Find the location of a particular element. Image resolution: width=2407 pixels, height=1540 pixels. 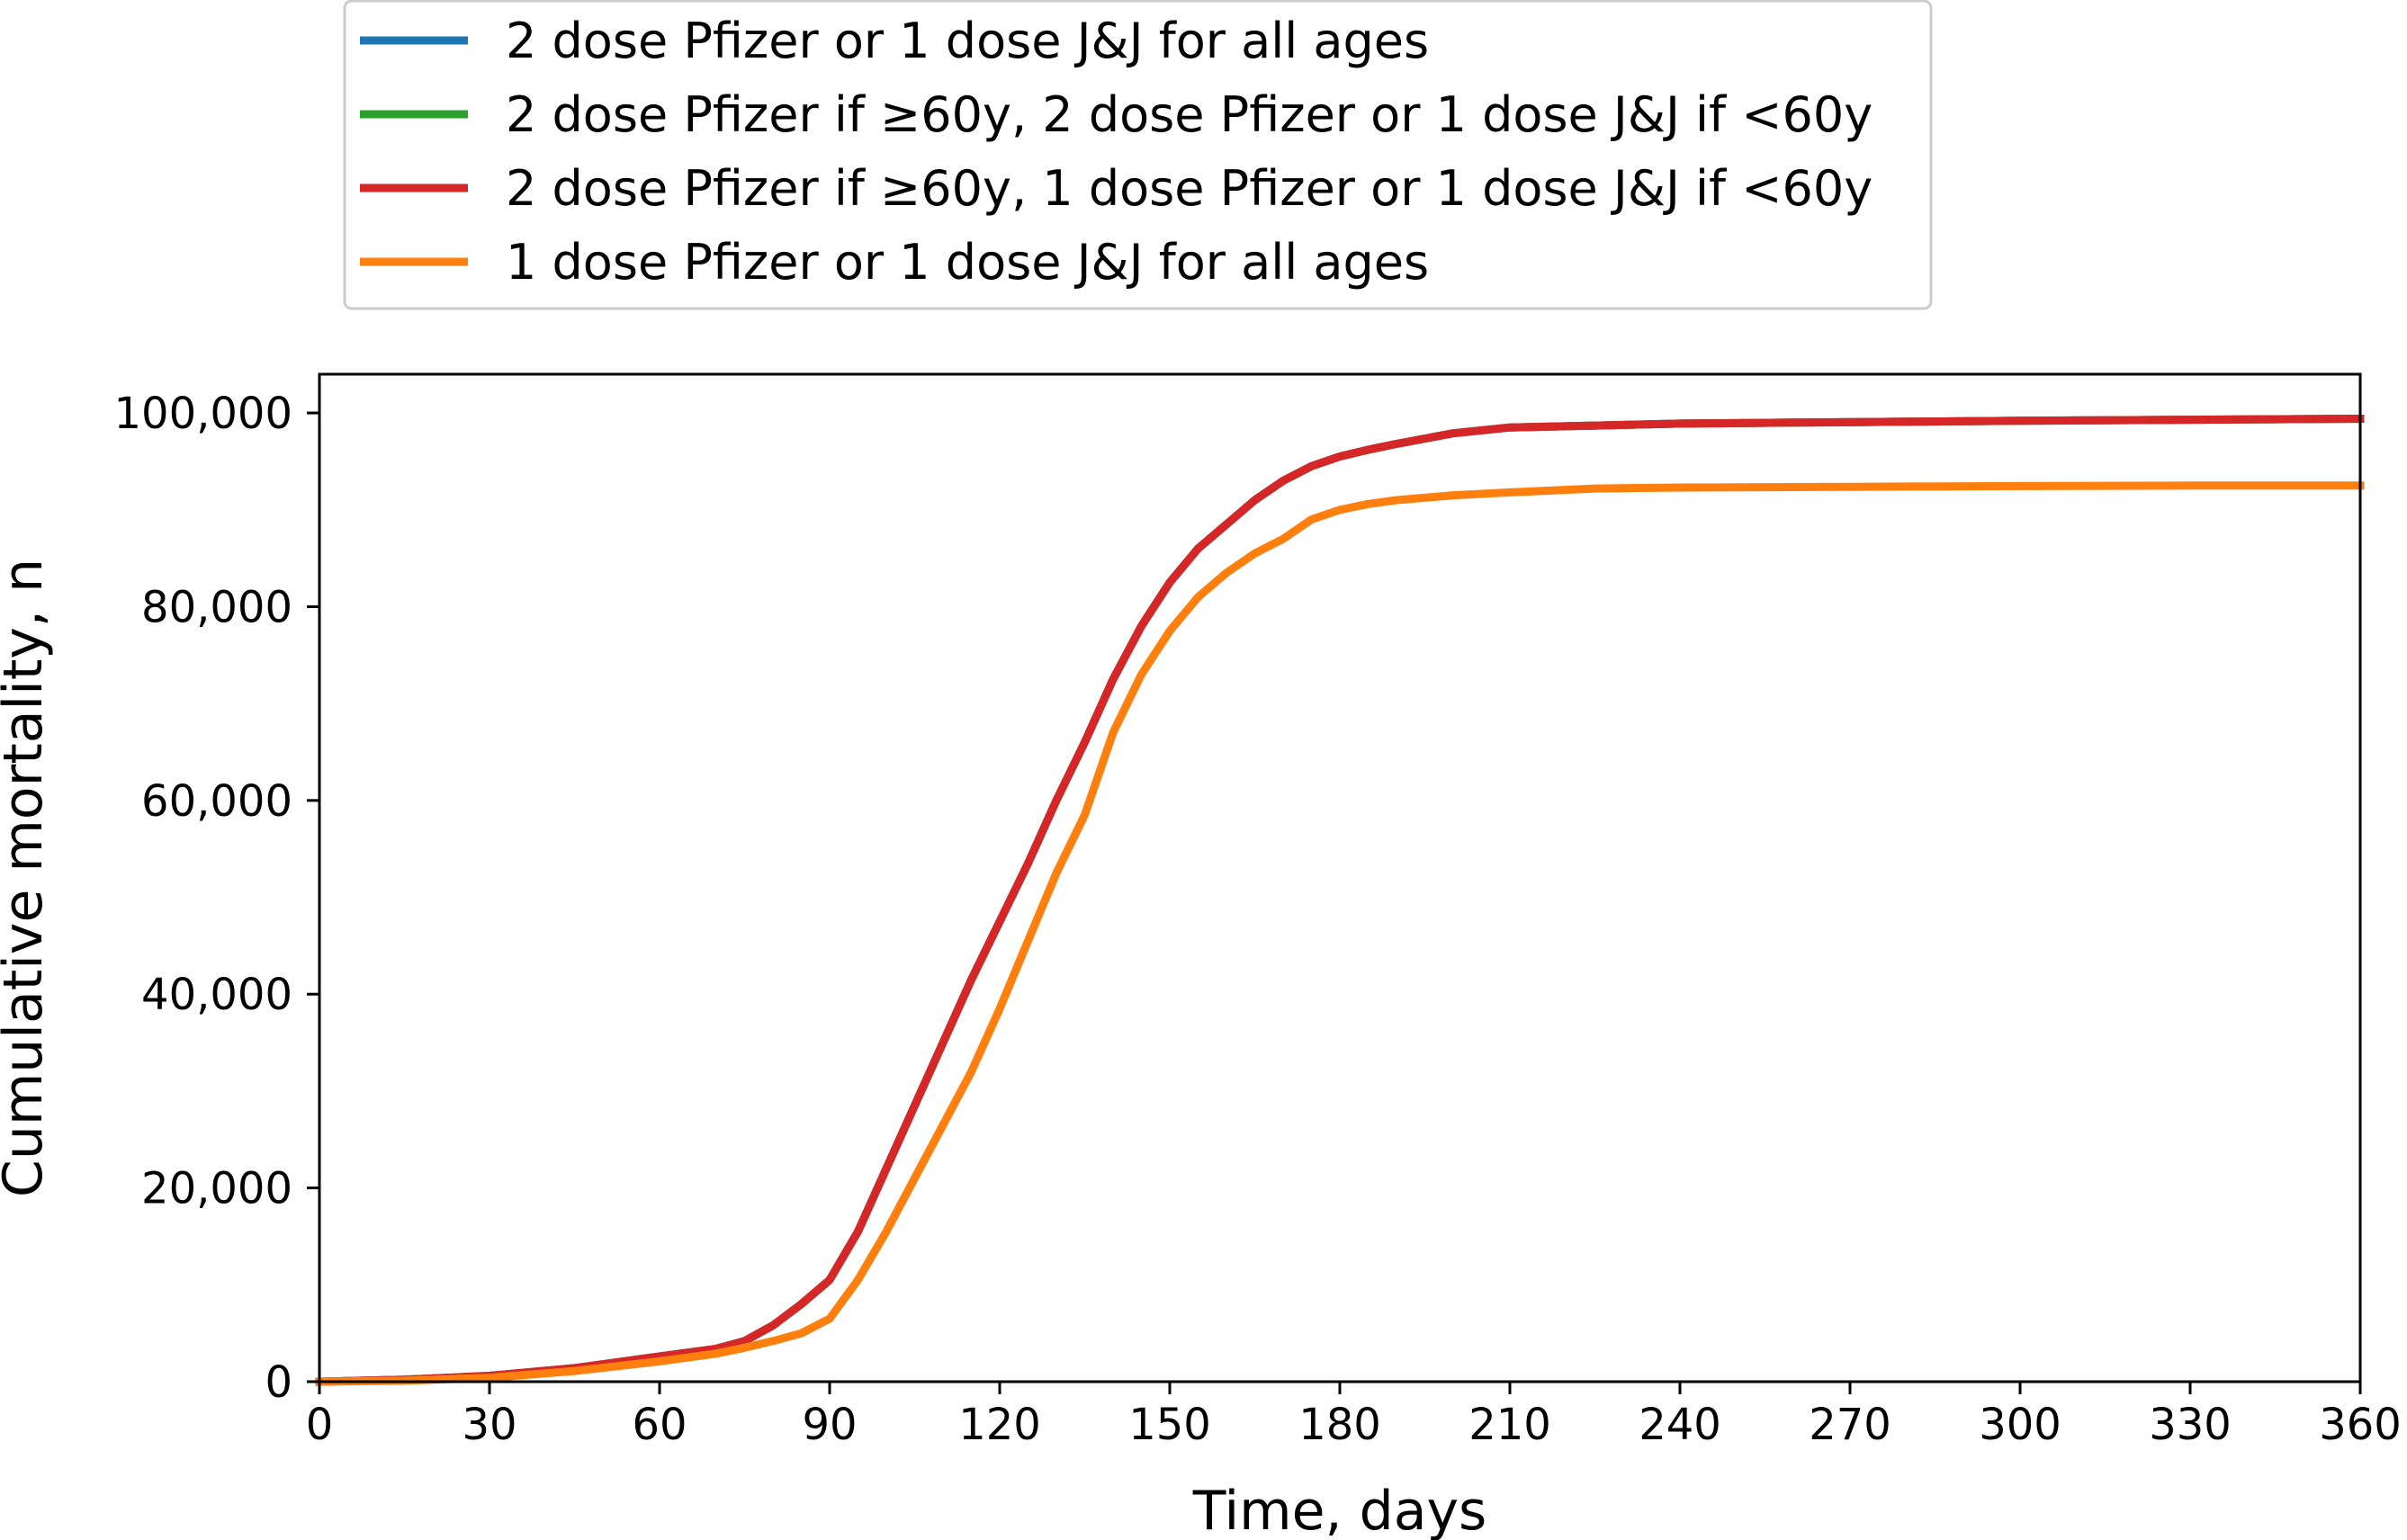

x-tick-label: 60 is located at coordinates (659, 1425).